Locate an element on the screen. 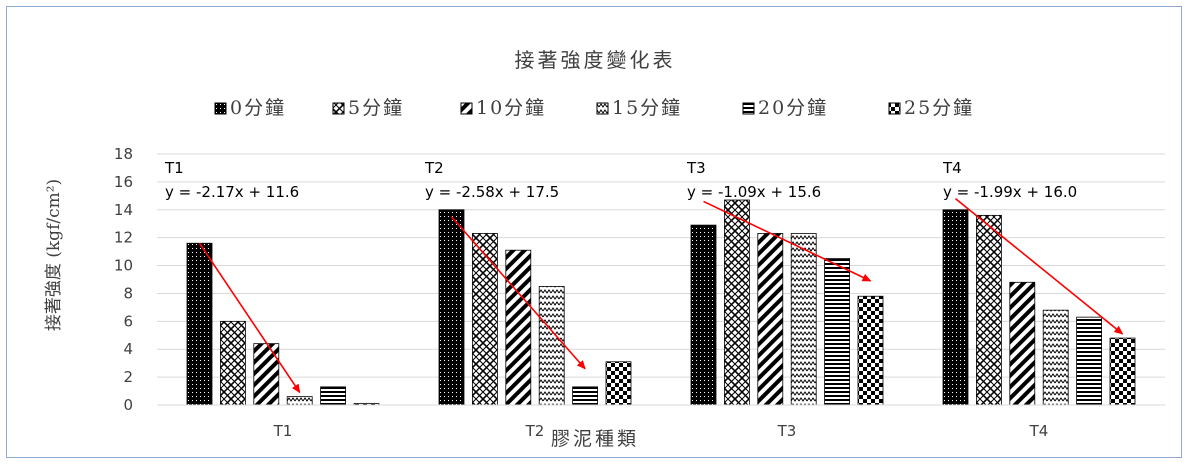 The image size is (1190, 468). legend-label: 5分鐘 is located at coordinates (376, 108).